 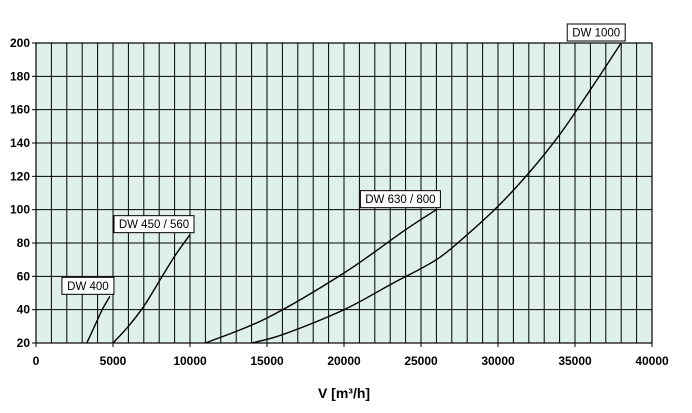 What do you see at coordinates (154, 225) in the screenshot?
I see `series-label-dw-450-560: DW 450 / 560` at bounding box center [154, 225].